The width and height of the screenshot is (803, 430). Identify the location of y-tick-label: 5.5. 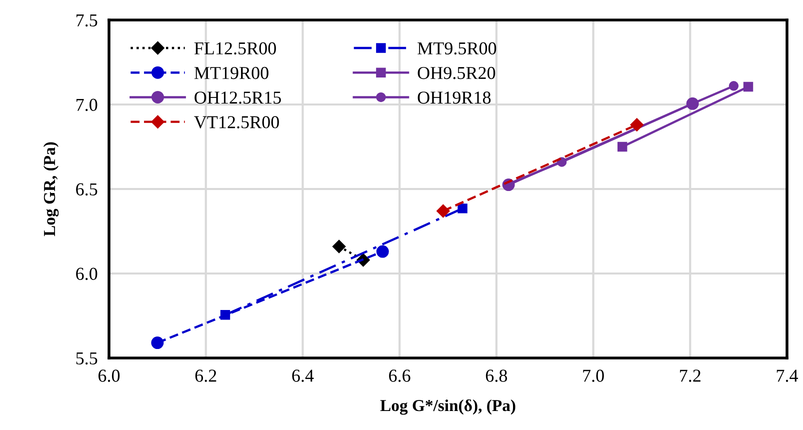
(87, 358).